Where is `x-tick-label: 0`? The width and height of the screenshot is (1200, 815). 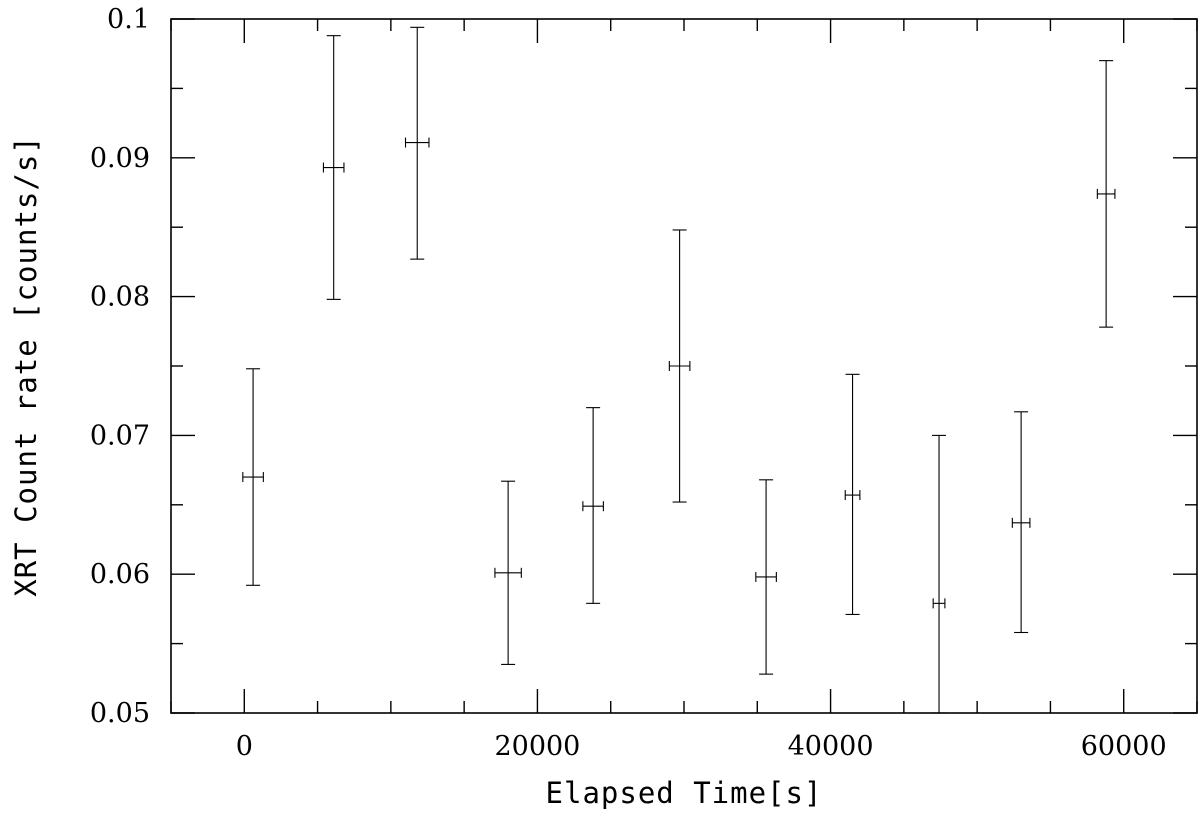
x-tick-label: 0 is located at coordinates (244, 746).